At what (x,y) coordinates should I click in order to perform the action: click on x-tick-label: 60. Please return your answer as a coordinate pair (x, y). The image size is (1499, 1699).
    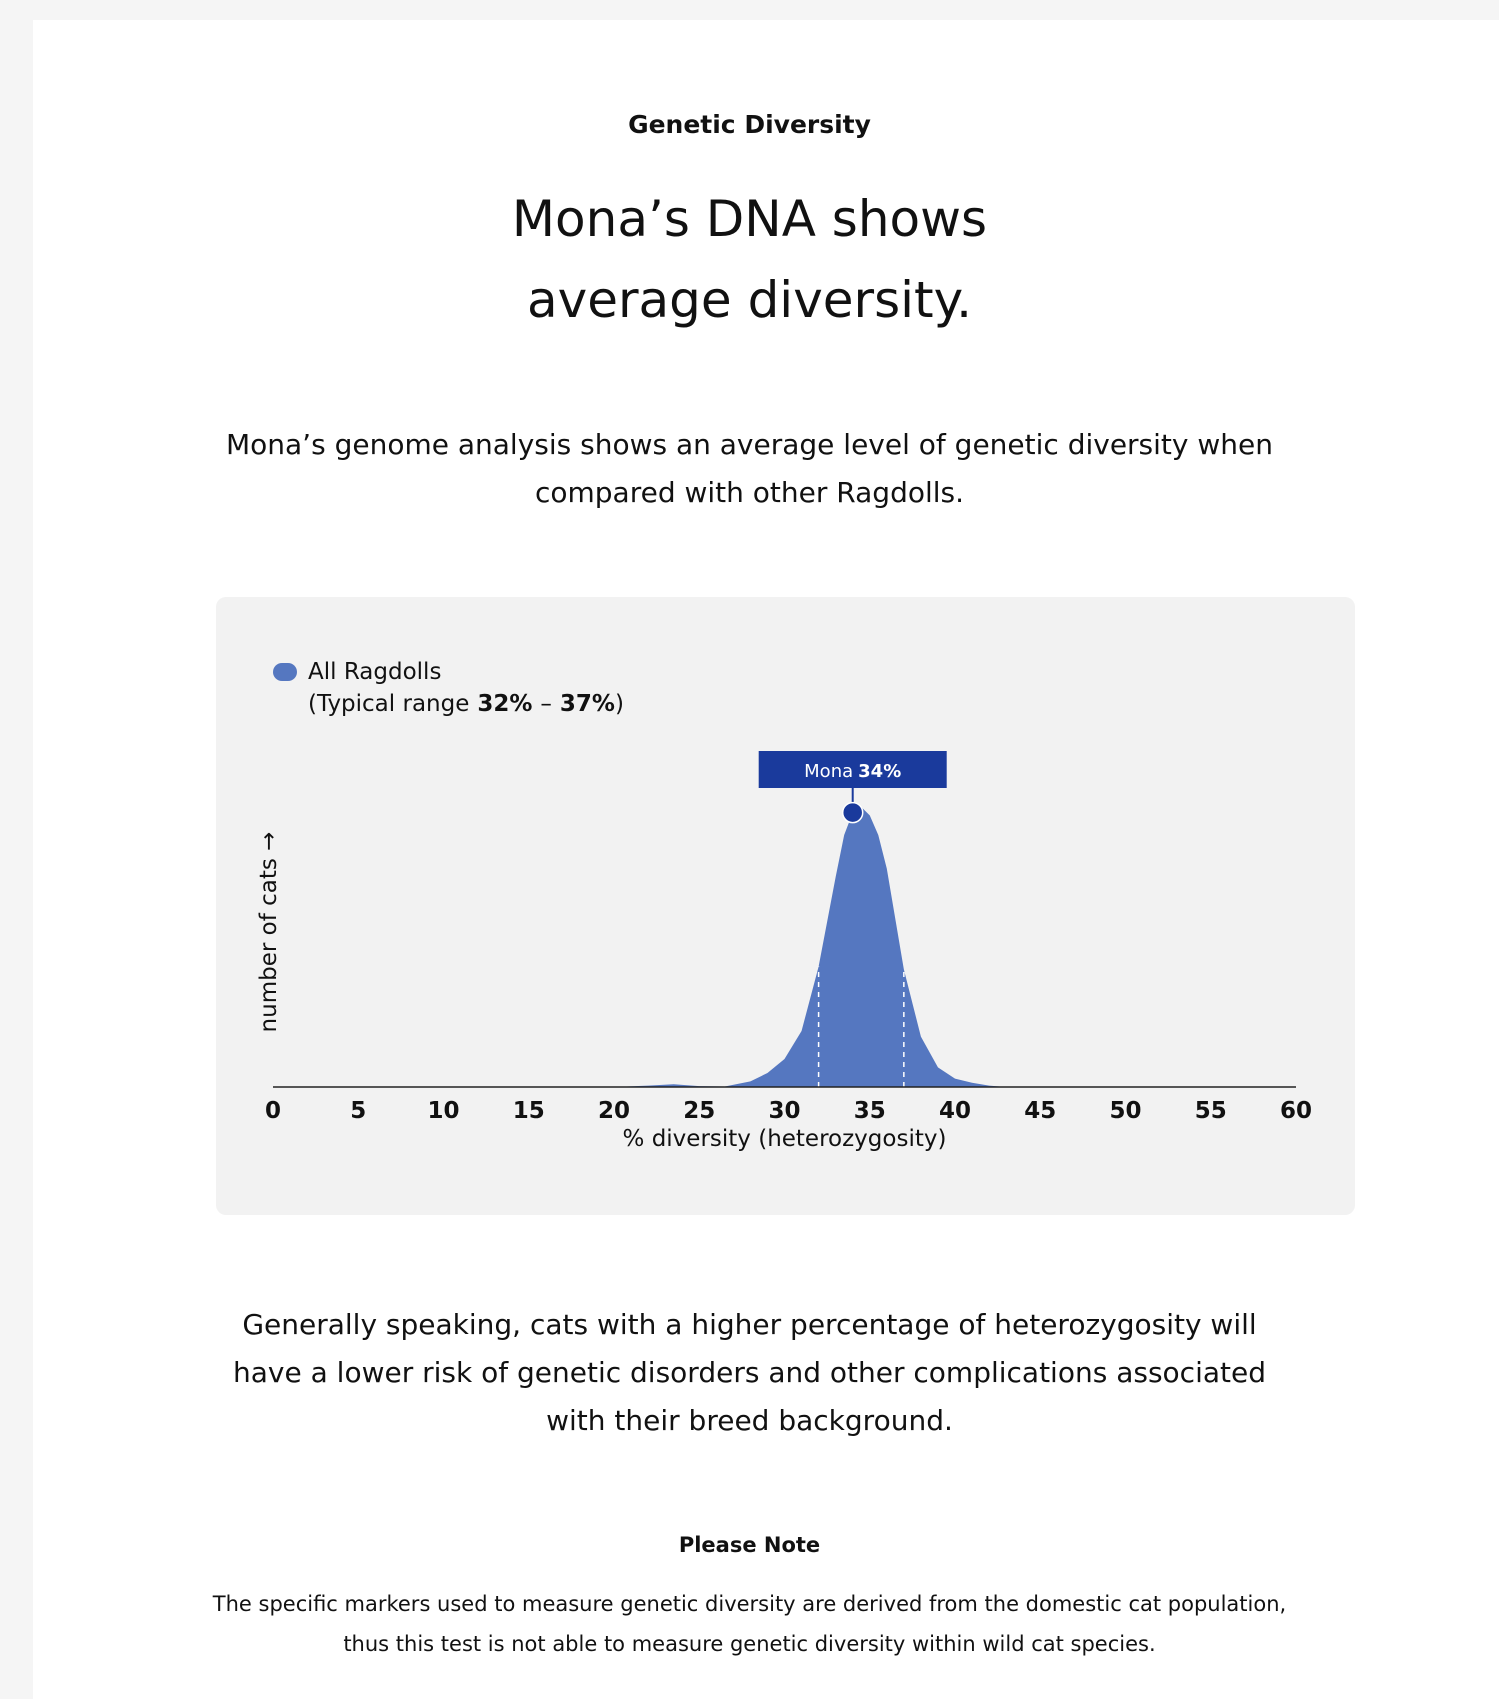
    Looking at the image, I should click on (1296, 1111).